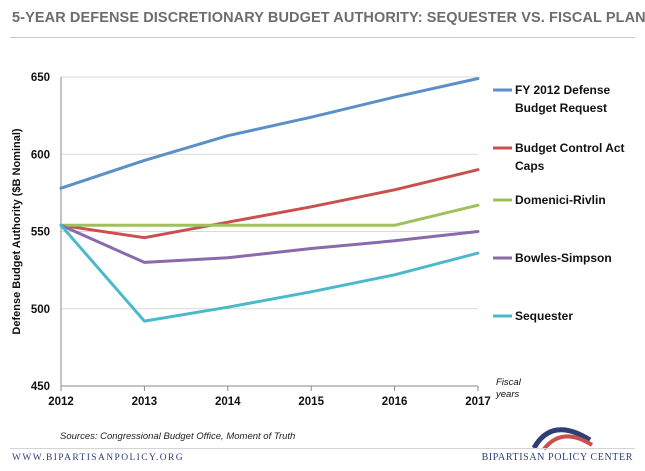 This screenshot has height=471, width=645. I want to click on footer-divider, so click(322, 448).